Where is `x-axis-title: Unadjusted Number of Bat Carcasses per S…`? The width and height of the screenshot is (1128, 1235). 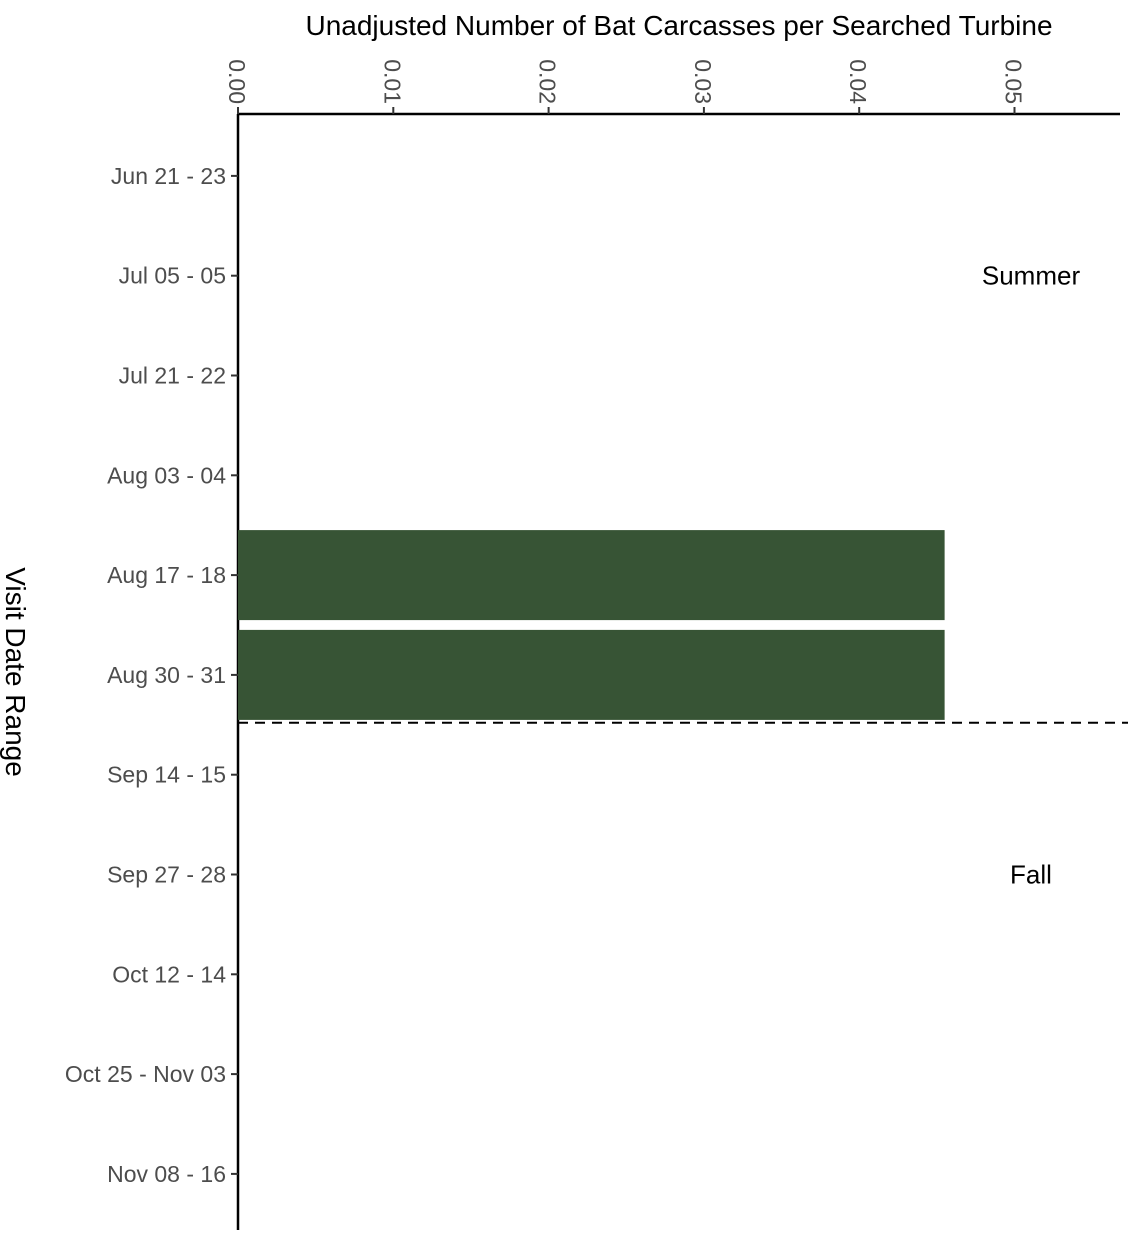 x-axis-title: Unadjusted Number of Bat Carcasses per S… is located at coordinates (678, 25).